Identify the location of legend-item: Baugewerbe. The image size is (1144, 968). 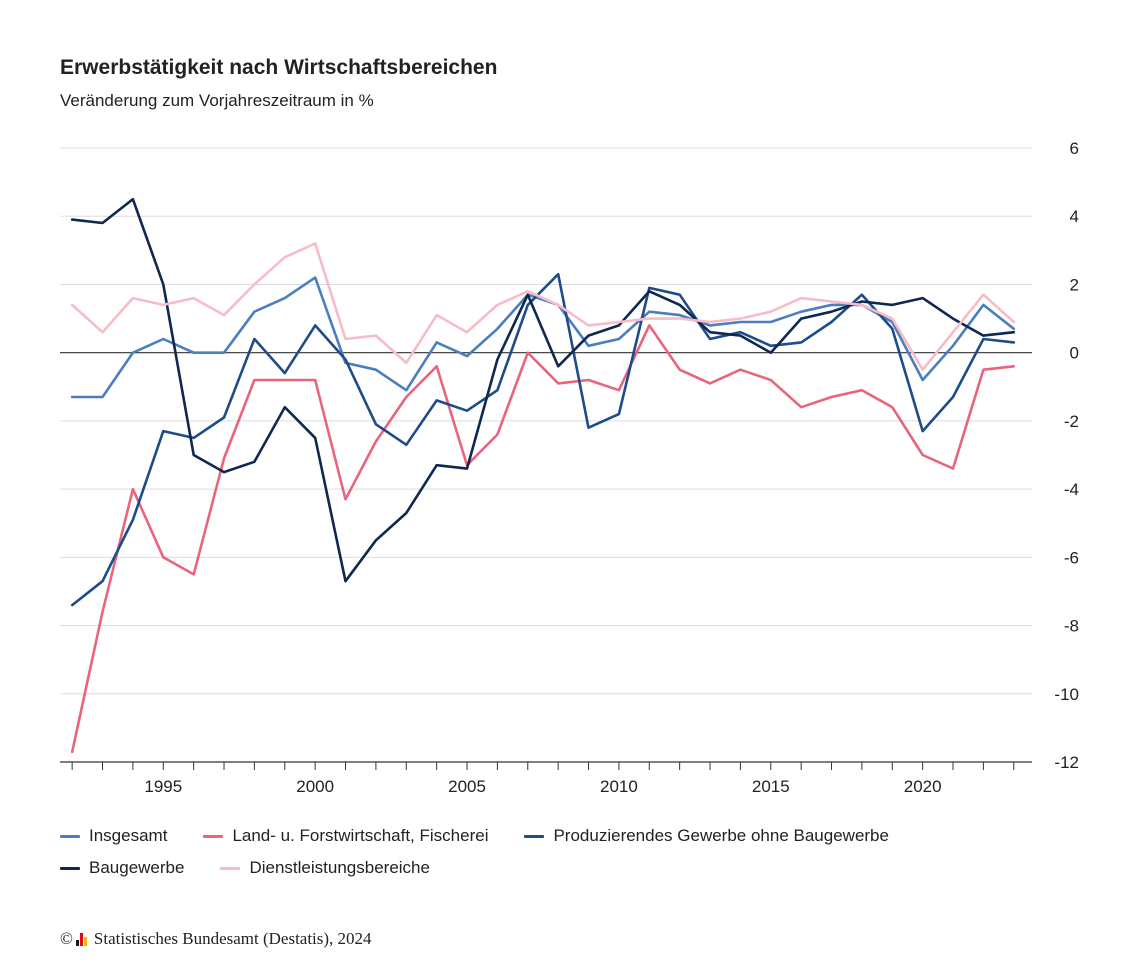
(122, 868).